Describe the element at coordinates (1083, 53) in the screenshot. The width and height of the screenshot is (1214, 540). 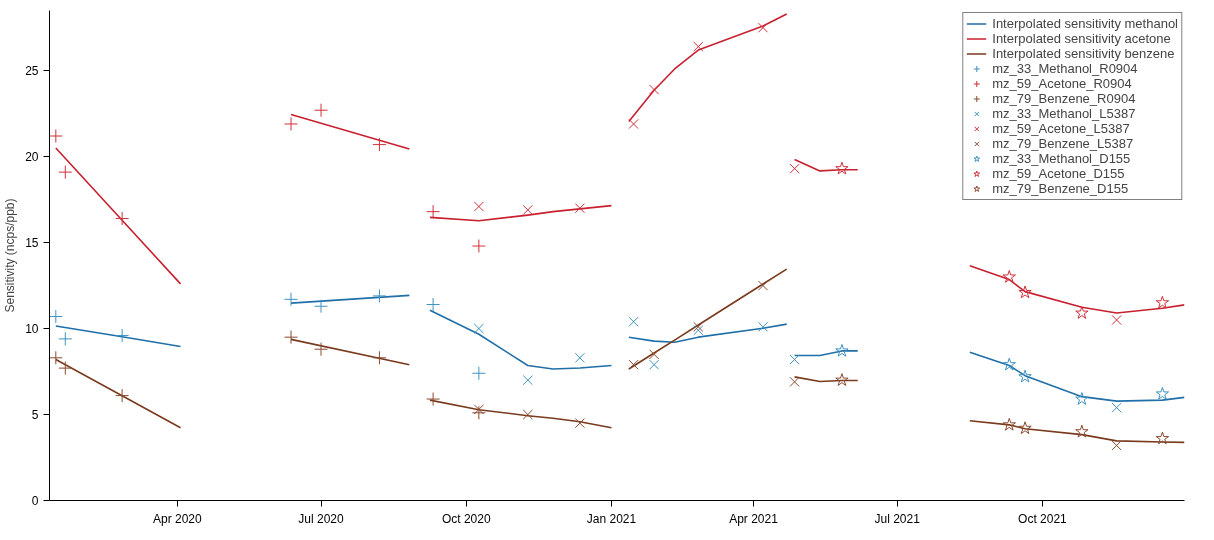
I see `legend-label: Interpolated sensitivity benzene` at that location.